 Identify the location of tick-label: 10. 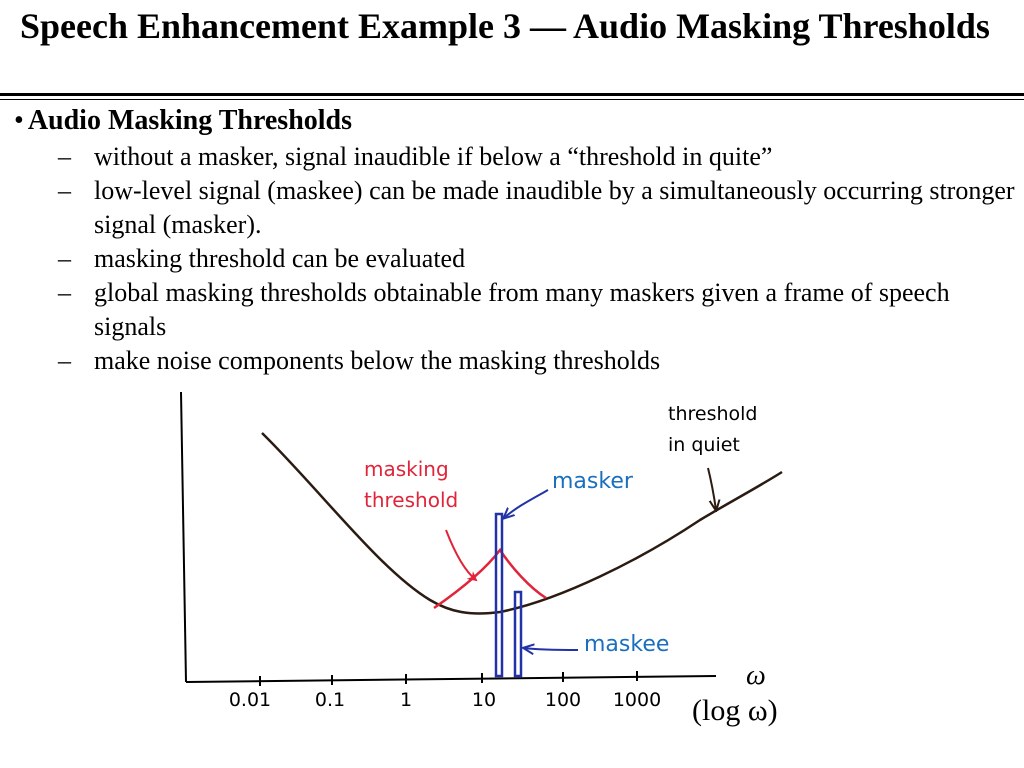
(484, 700).